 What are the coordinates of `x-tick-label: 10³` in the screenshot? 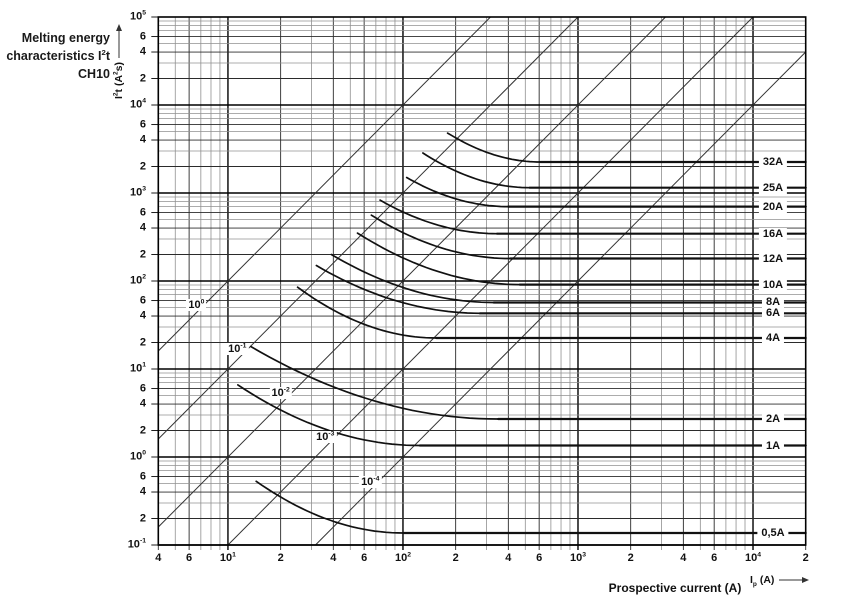 It's located at (578, 557).